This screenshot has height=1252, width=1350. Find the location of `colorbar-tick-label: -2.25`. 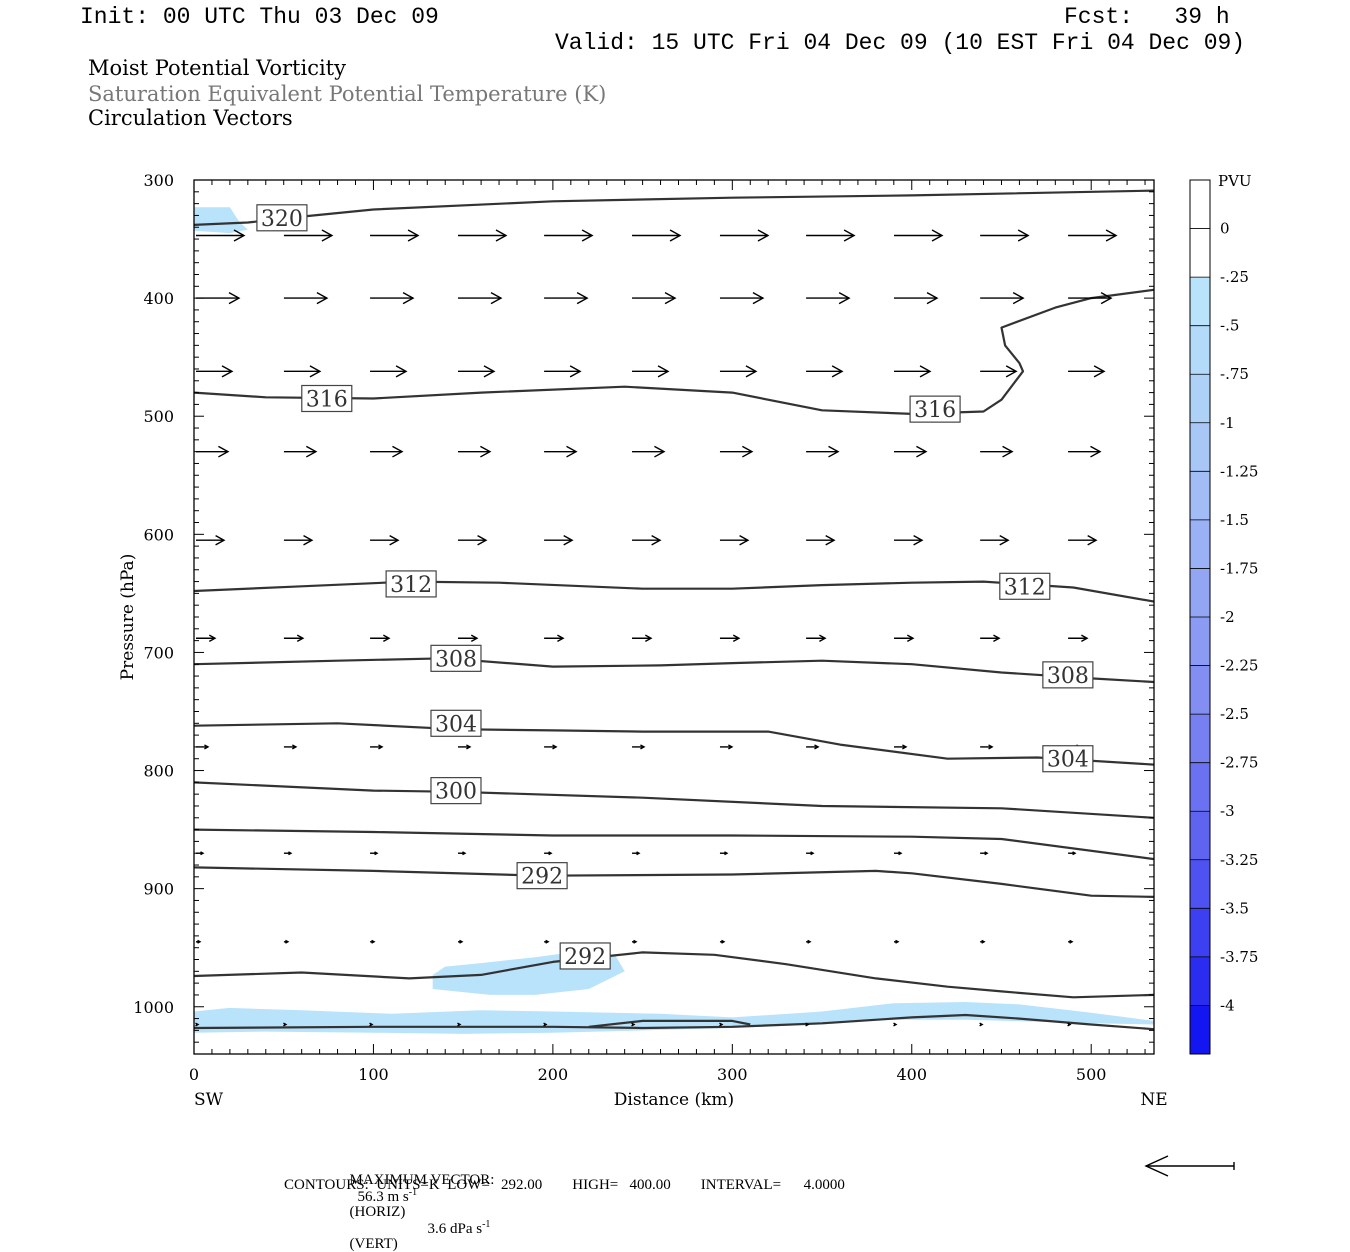

colorbar-tick-label: -2.25 is located at coordinates (1239, 666).